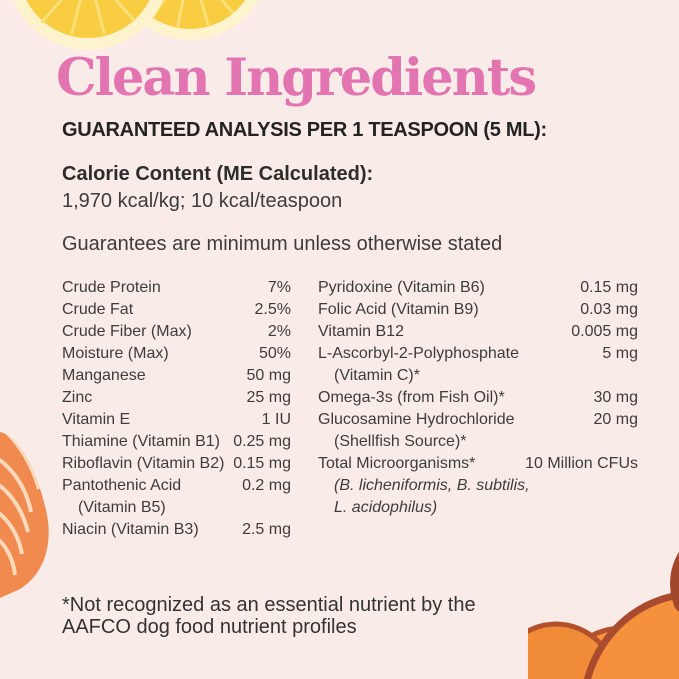 The width and height of the screenshot is (679, 679). I want to click on nutrient-label: Omega-3s (from Fish Oil)*, so click(456, 398).